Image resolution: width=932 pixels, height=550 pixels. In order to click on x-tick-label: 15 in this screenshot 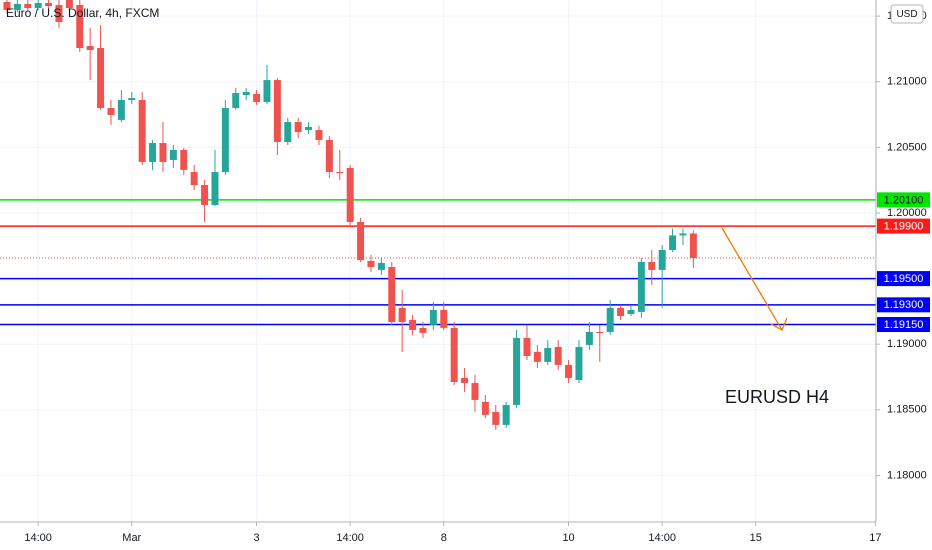, I will do `click(756, 538)`.